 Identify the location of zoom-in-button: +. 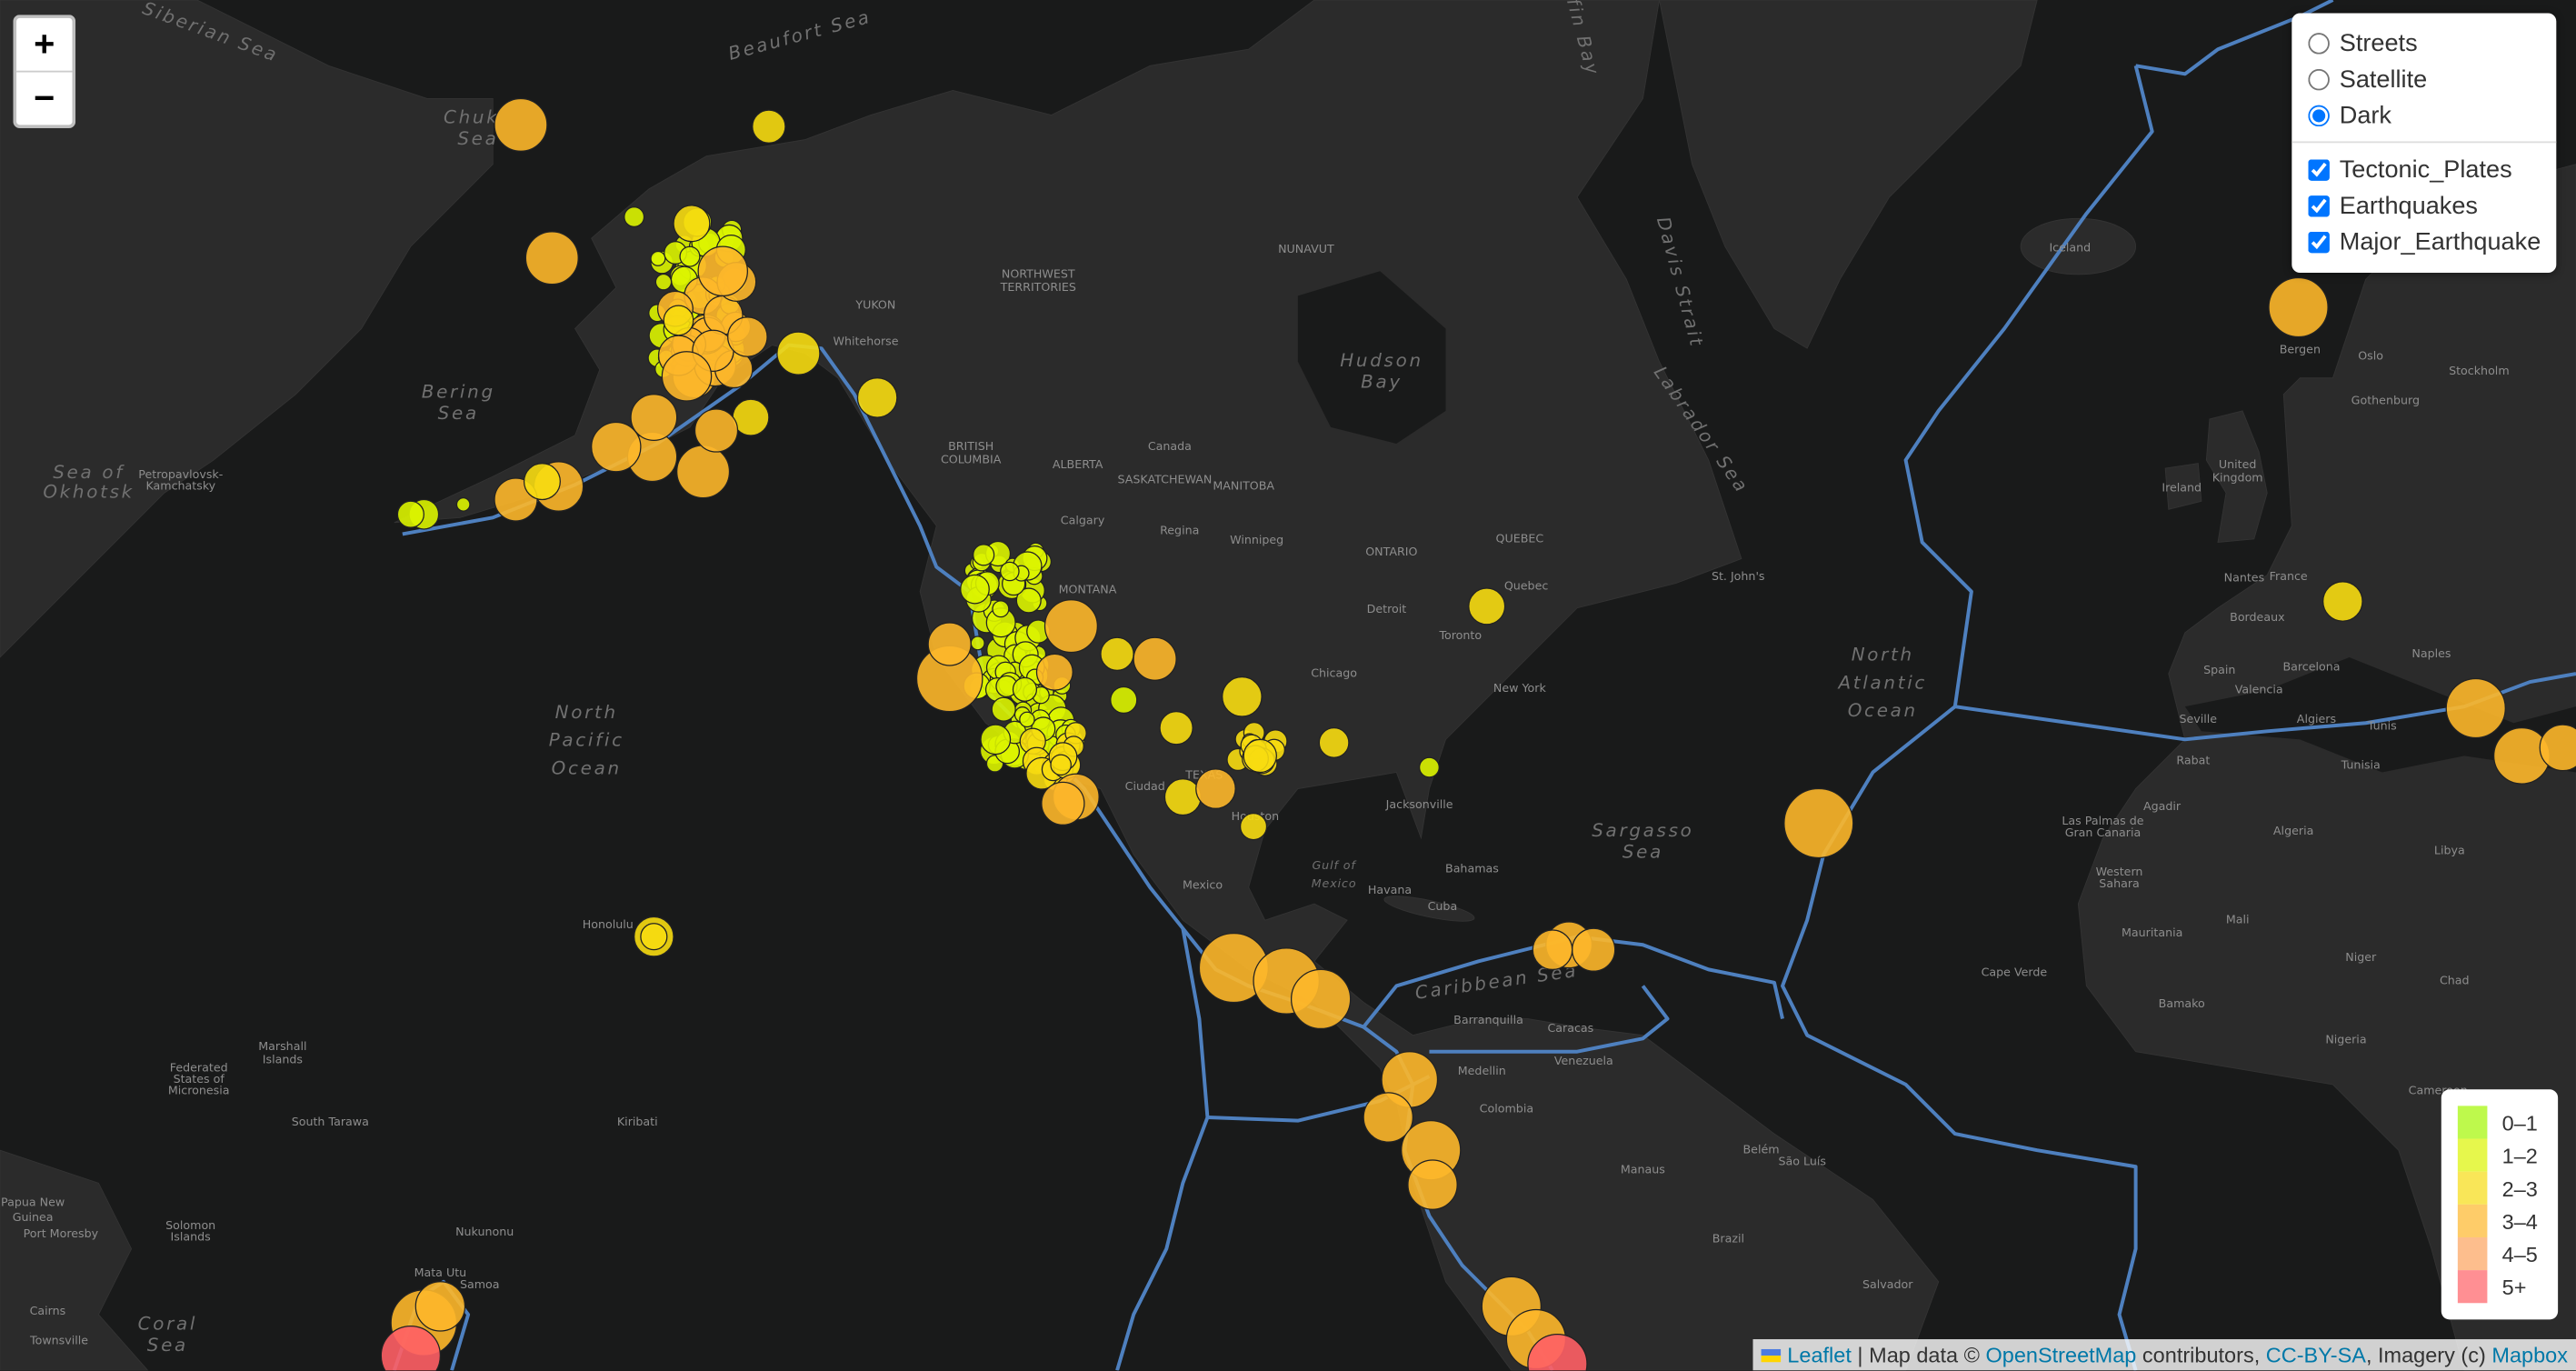
(44, 44).